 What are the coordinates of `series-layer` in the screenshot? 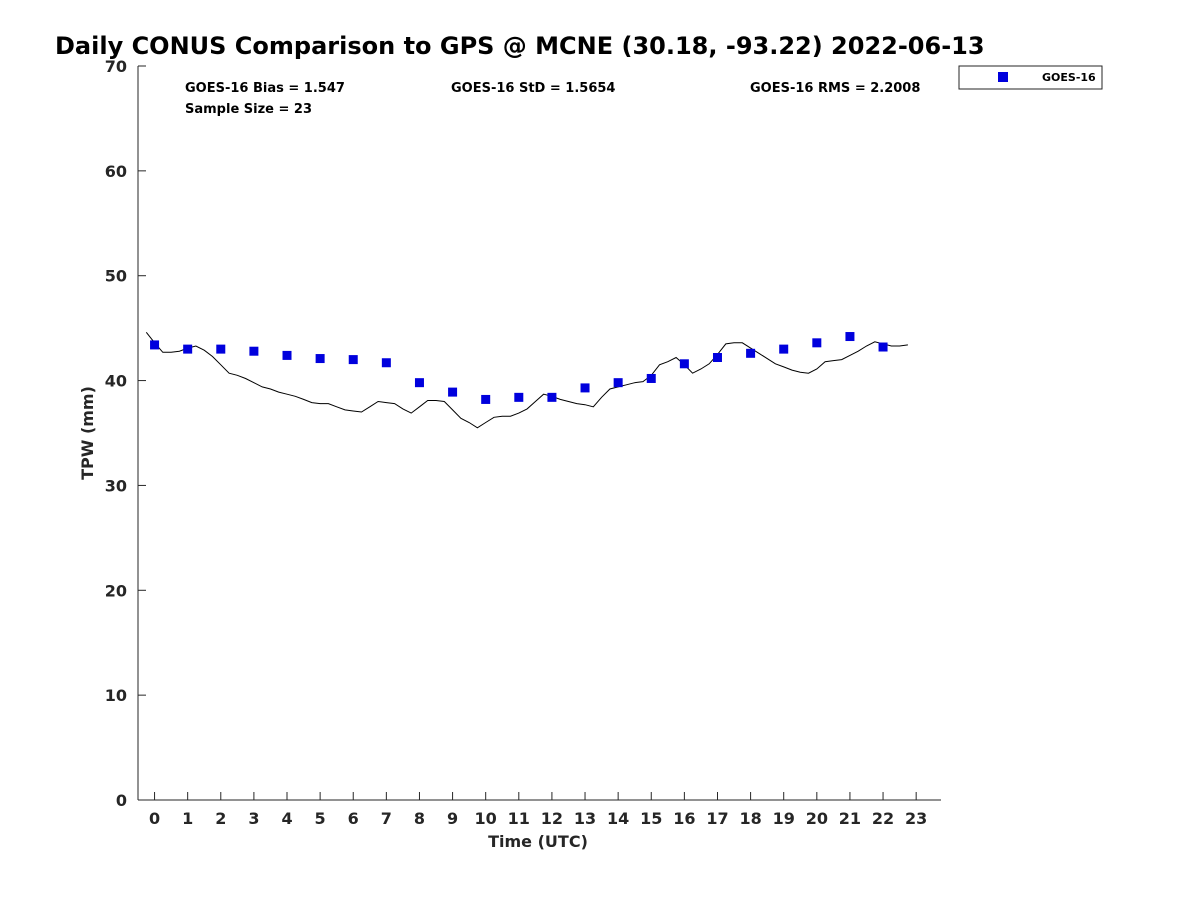 It's located at (526, 380).